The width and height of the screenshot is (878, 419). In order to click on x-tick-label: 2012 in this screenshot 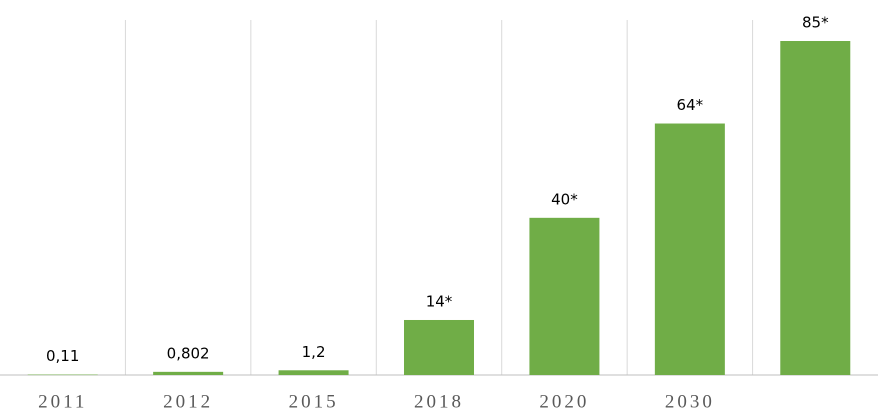, I will do `click(188, 401)`.